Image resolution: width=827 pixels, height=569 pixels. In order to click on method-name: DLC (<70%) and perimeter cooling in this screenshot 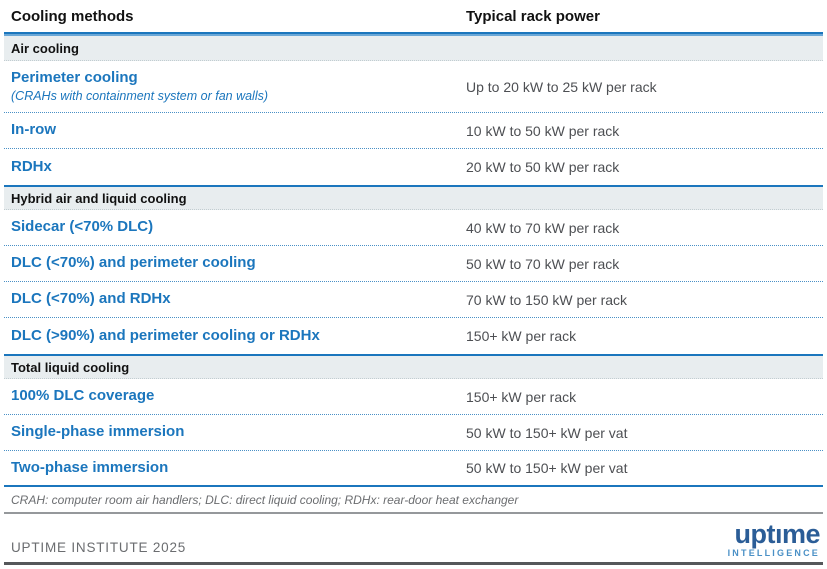, I will do `click(133, 263)`.